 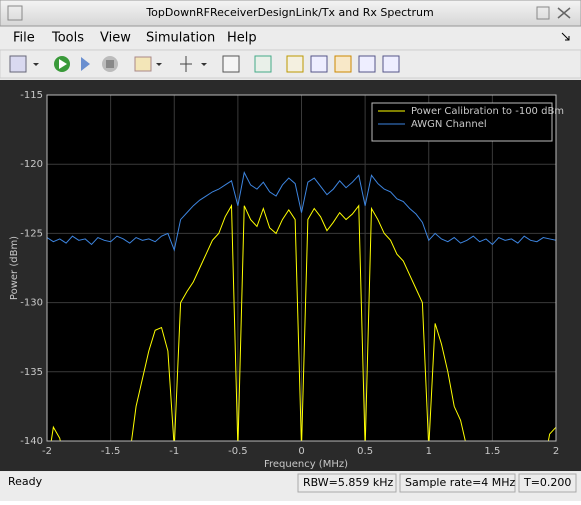 I want to click on config-button, so click(x=18, y=64).